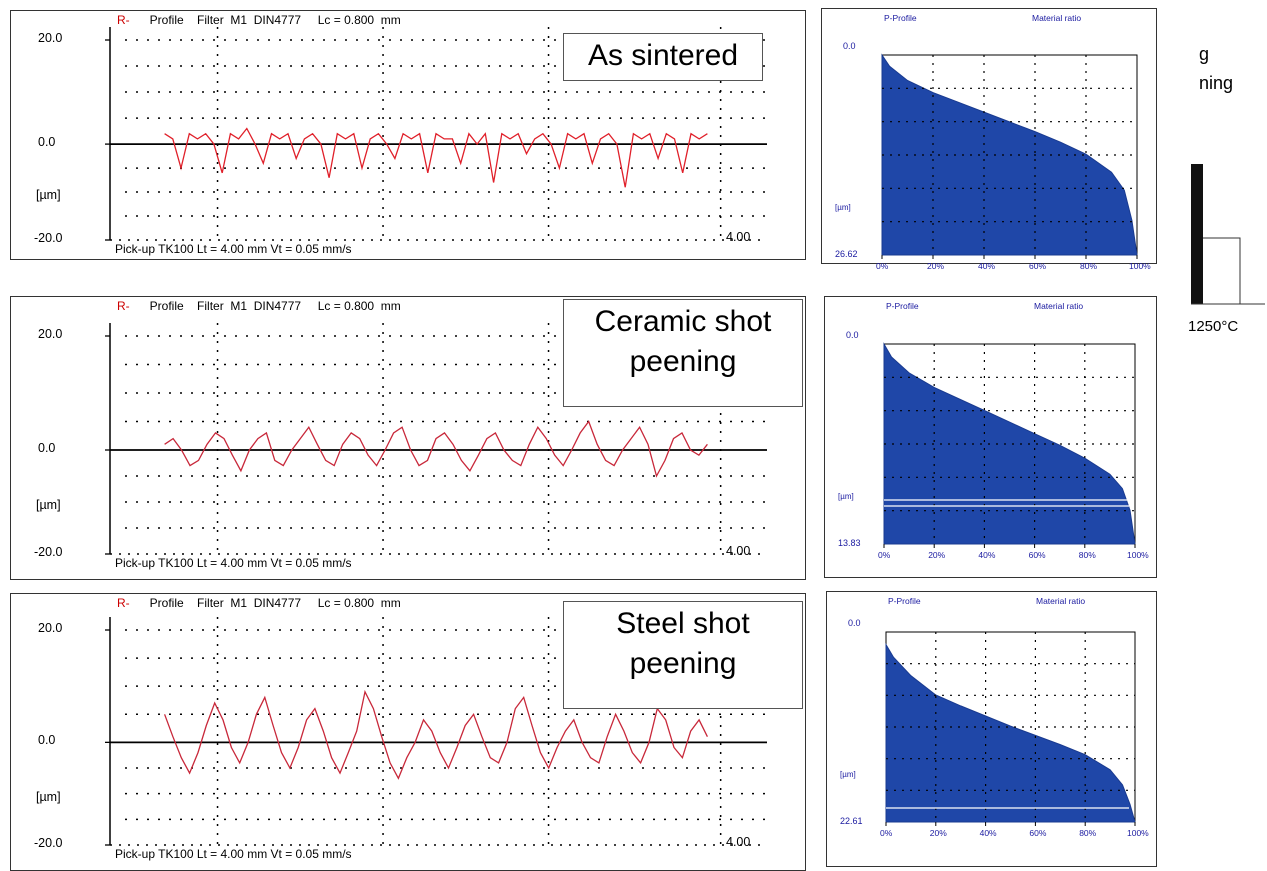  I want to click on sample-callout: Ceramic shot peening, so click(683, 353).